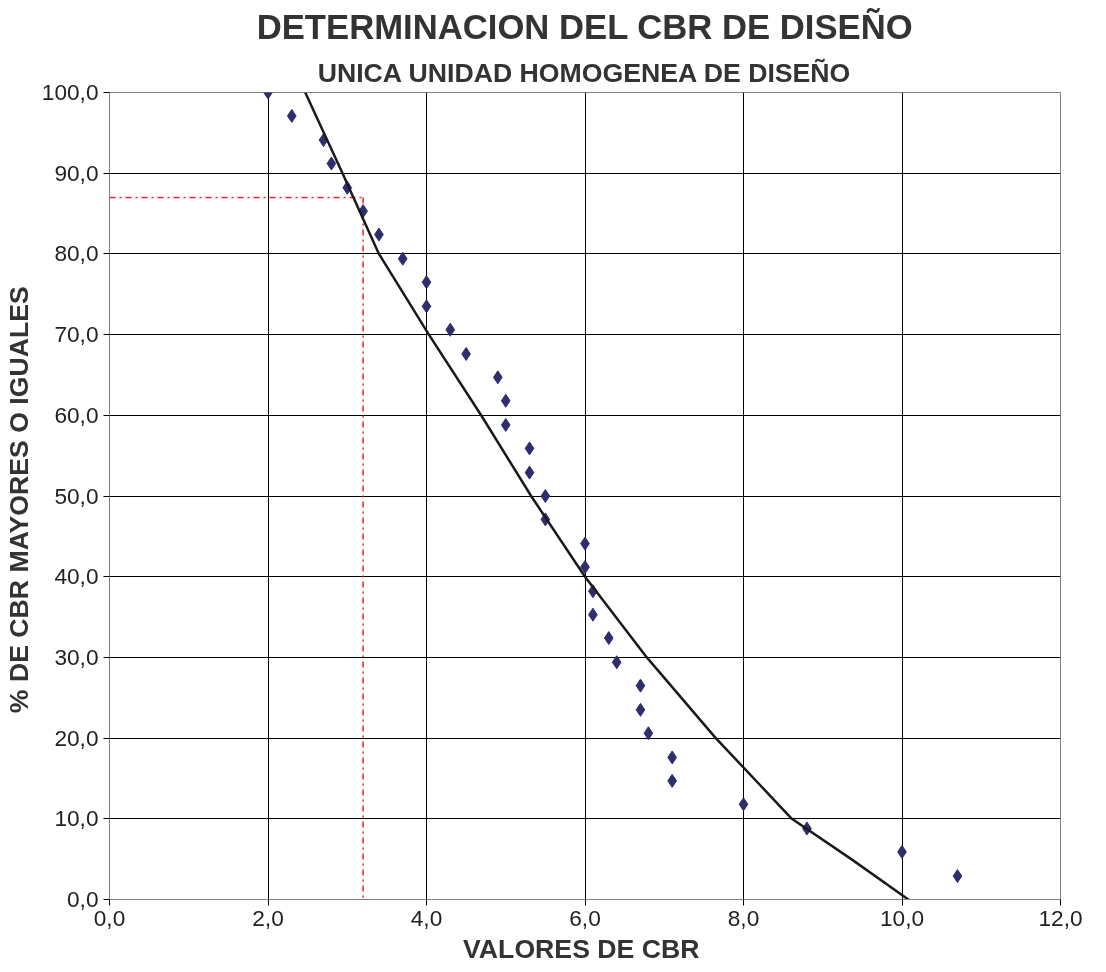  Describe the element at coordinates (76, 818) in the screenshot. I see `y-tick-label: 10,0` at that location.